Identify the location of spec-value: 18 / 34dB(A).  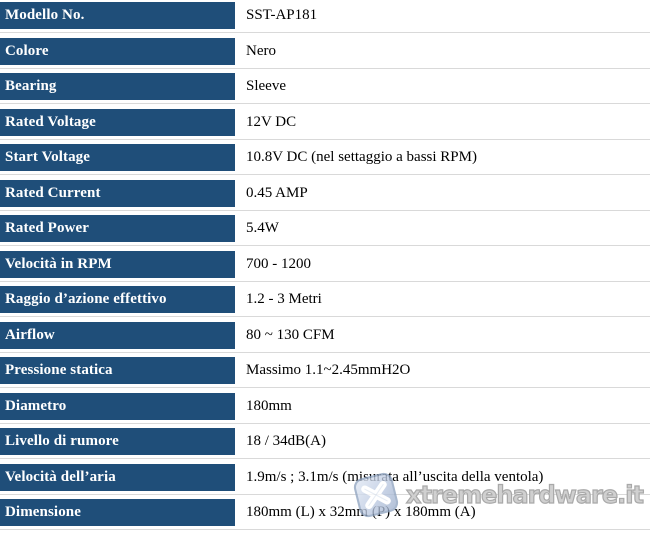
(286, 441).